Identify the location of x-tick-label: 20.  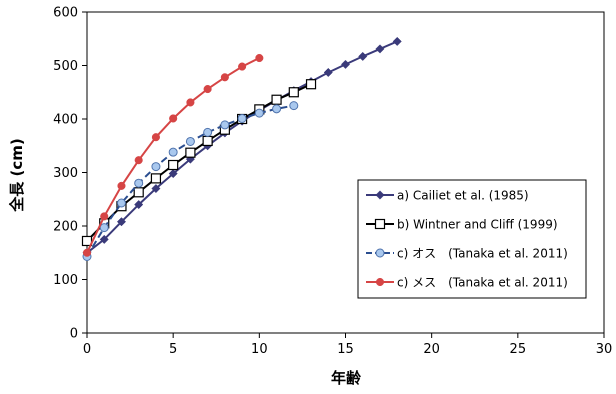
(431, 349).